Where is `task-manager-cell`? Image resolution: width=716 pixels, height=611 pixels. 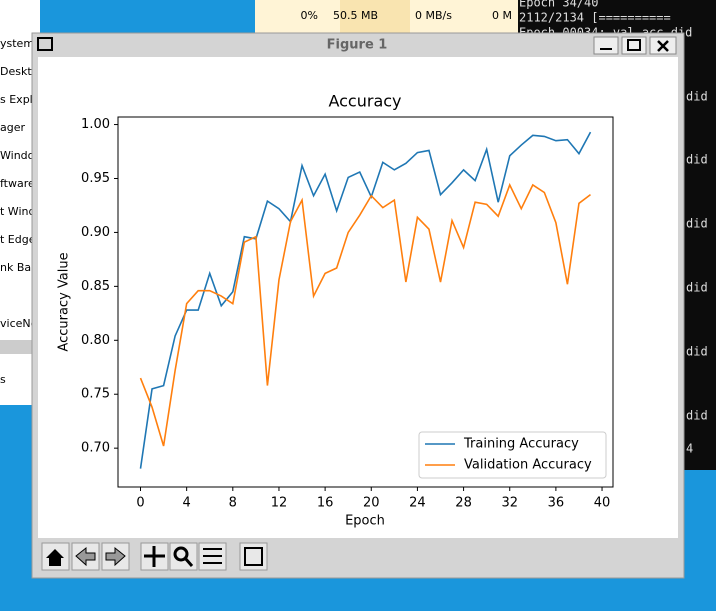
task-manager-cell is located at coordinates (375, 16).